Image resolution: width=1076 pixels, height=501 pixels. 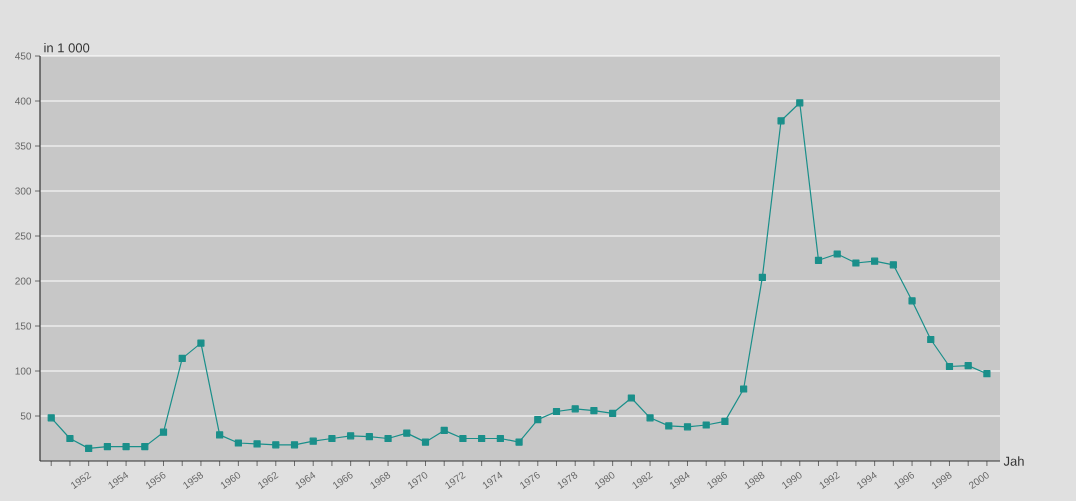 What do you see at coordinates (717, 480) in the screenshot?
I see `x-tick-label: 1986` at bounding box center [717, 480].